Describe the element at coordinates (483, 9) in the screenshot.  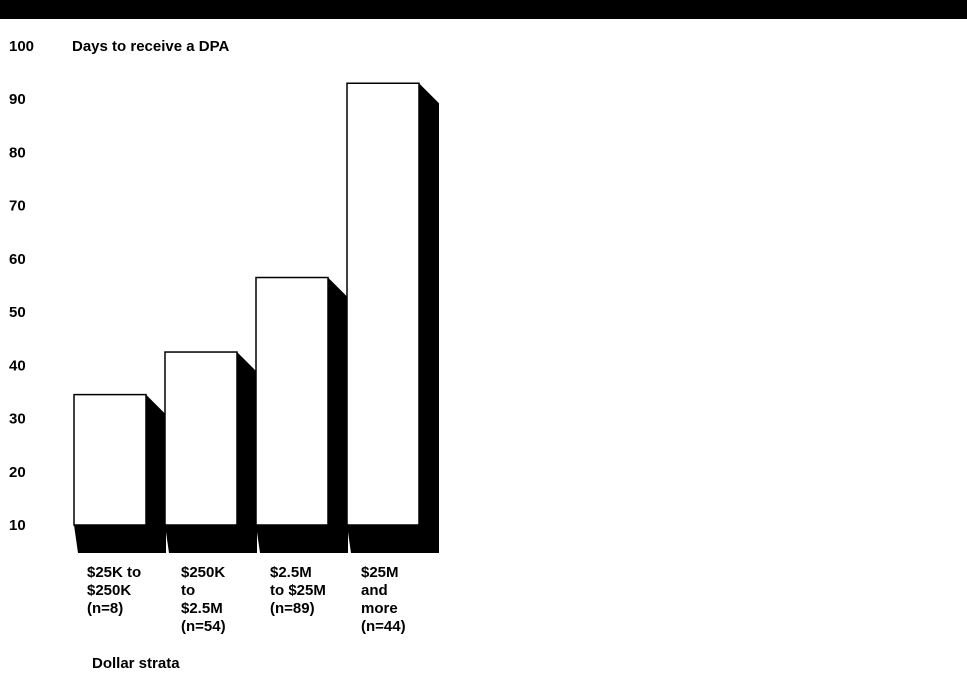
I see `top-rule` at that location.